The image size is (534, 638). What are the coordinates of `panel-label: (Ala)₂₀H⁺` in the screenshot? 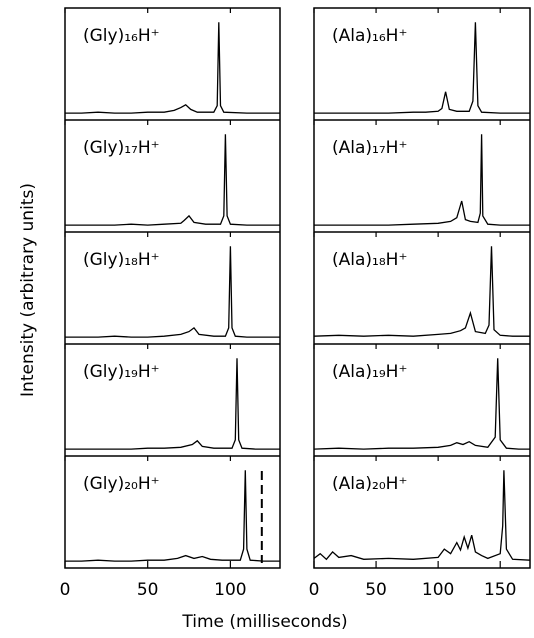 It's located at (369, 484).